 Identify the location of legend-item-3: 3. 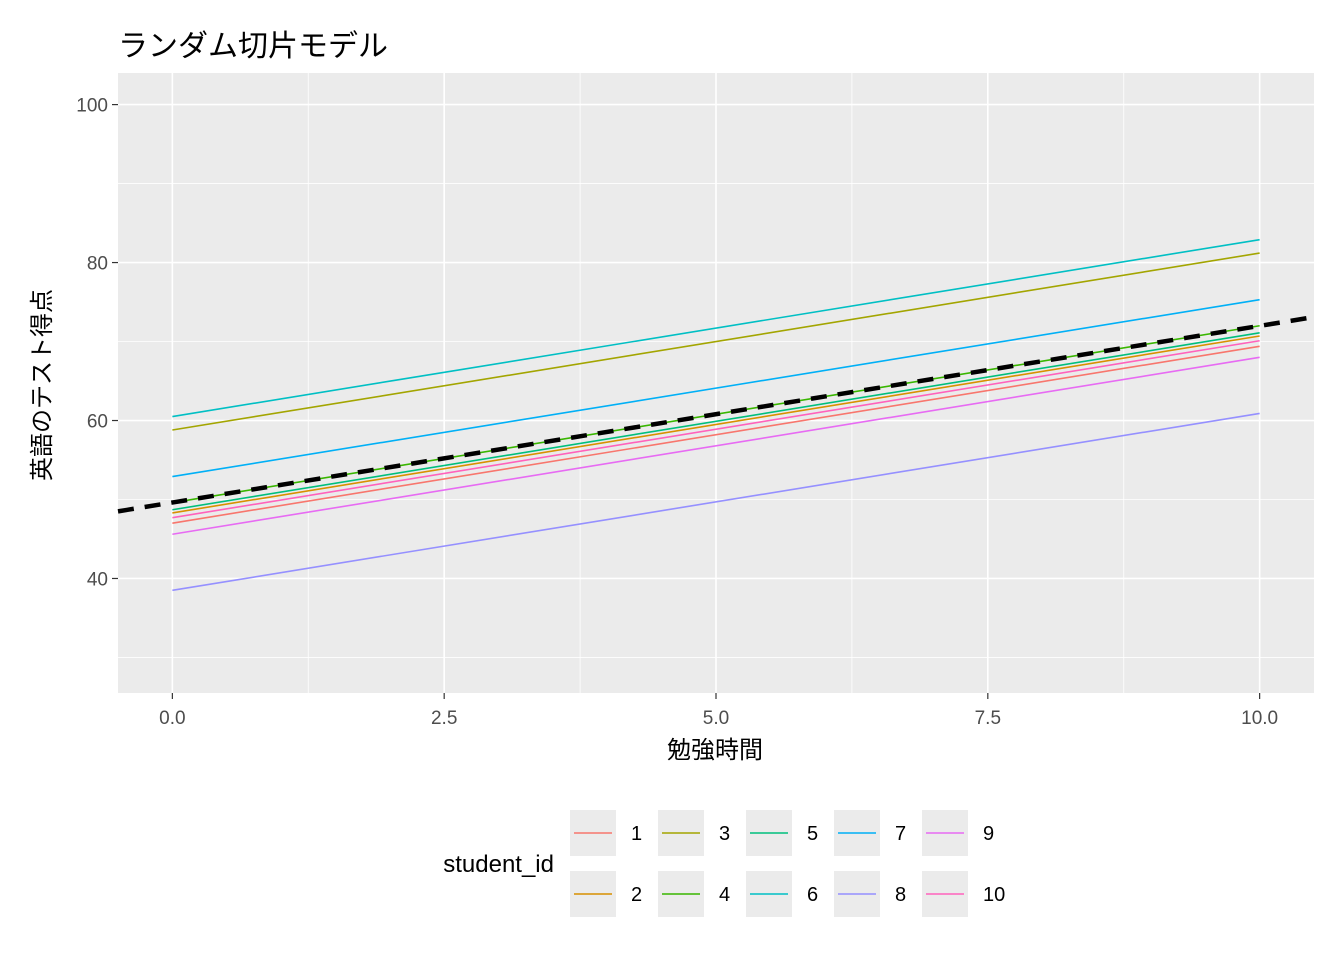
(694, 833).